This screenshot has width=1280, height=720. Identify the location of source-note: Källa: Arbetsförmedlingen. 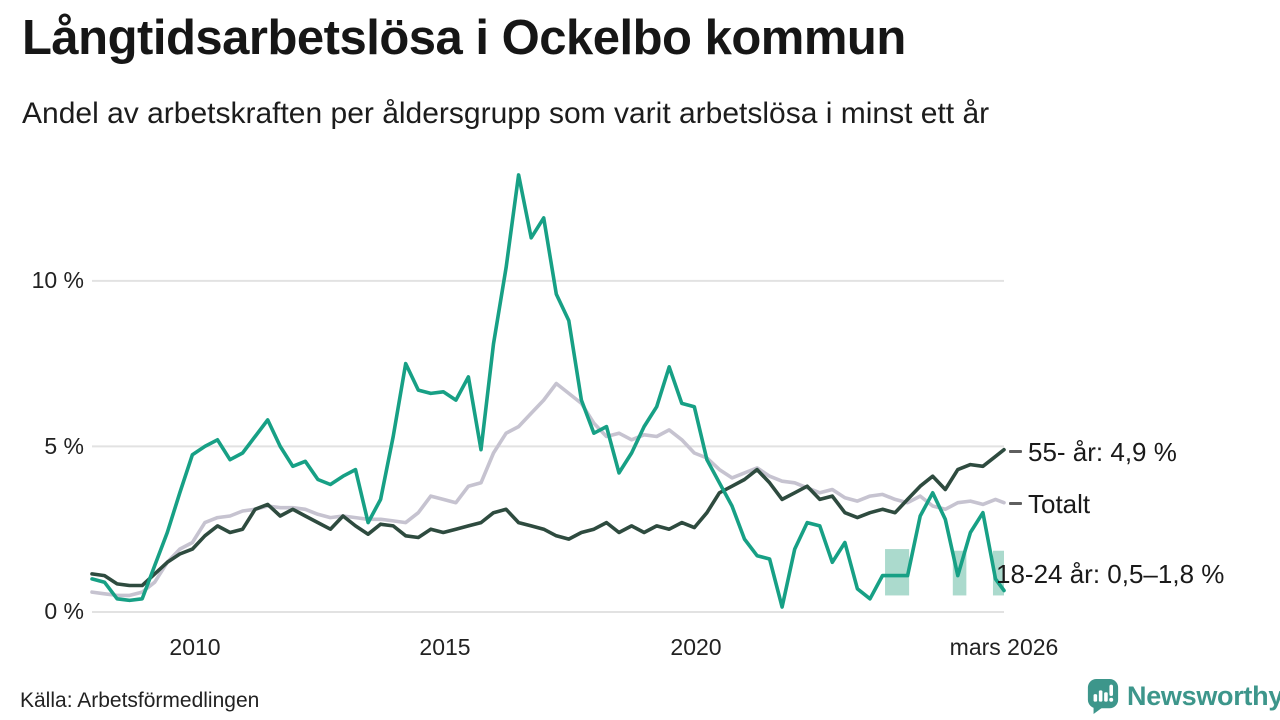
(140, 700).